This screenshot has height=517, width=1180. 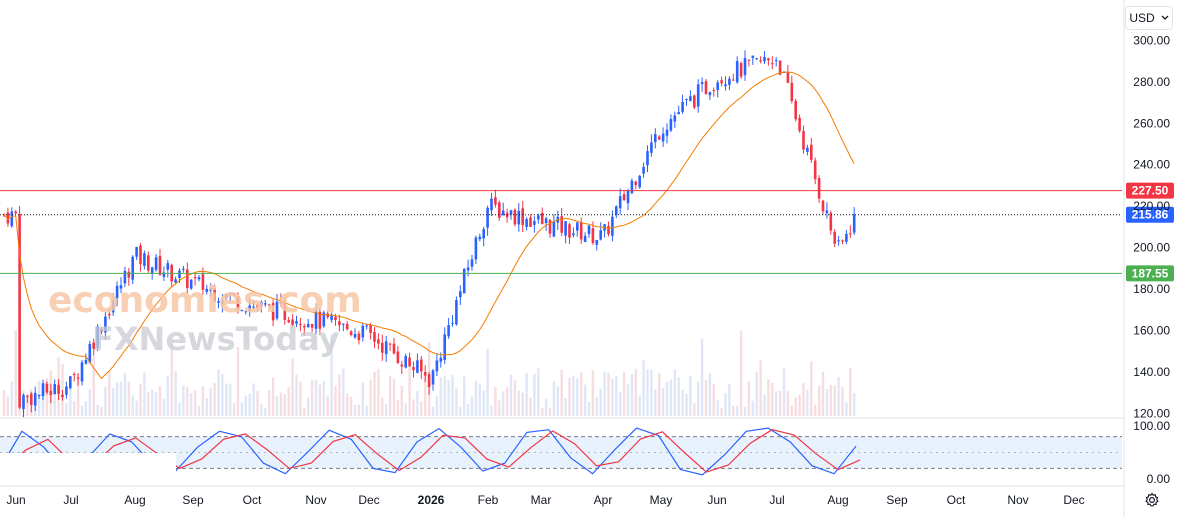 I want to click on gear-icon, so click(x=1152, y=500).